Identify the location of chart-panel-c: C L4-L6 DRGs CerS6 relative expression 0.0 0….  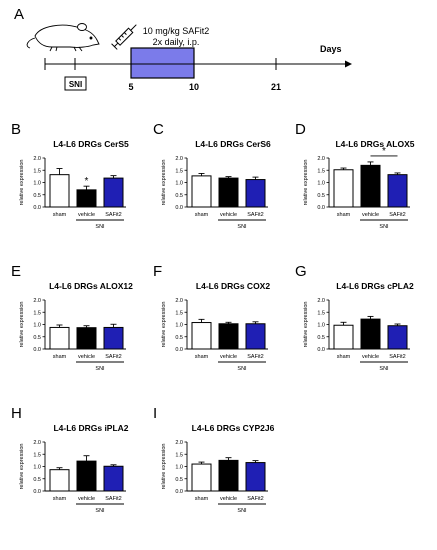
(212, 175).